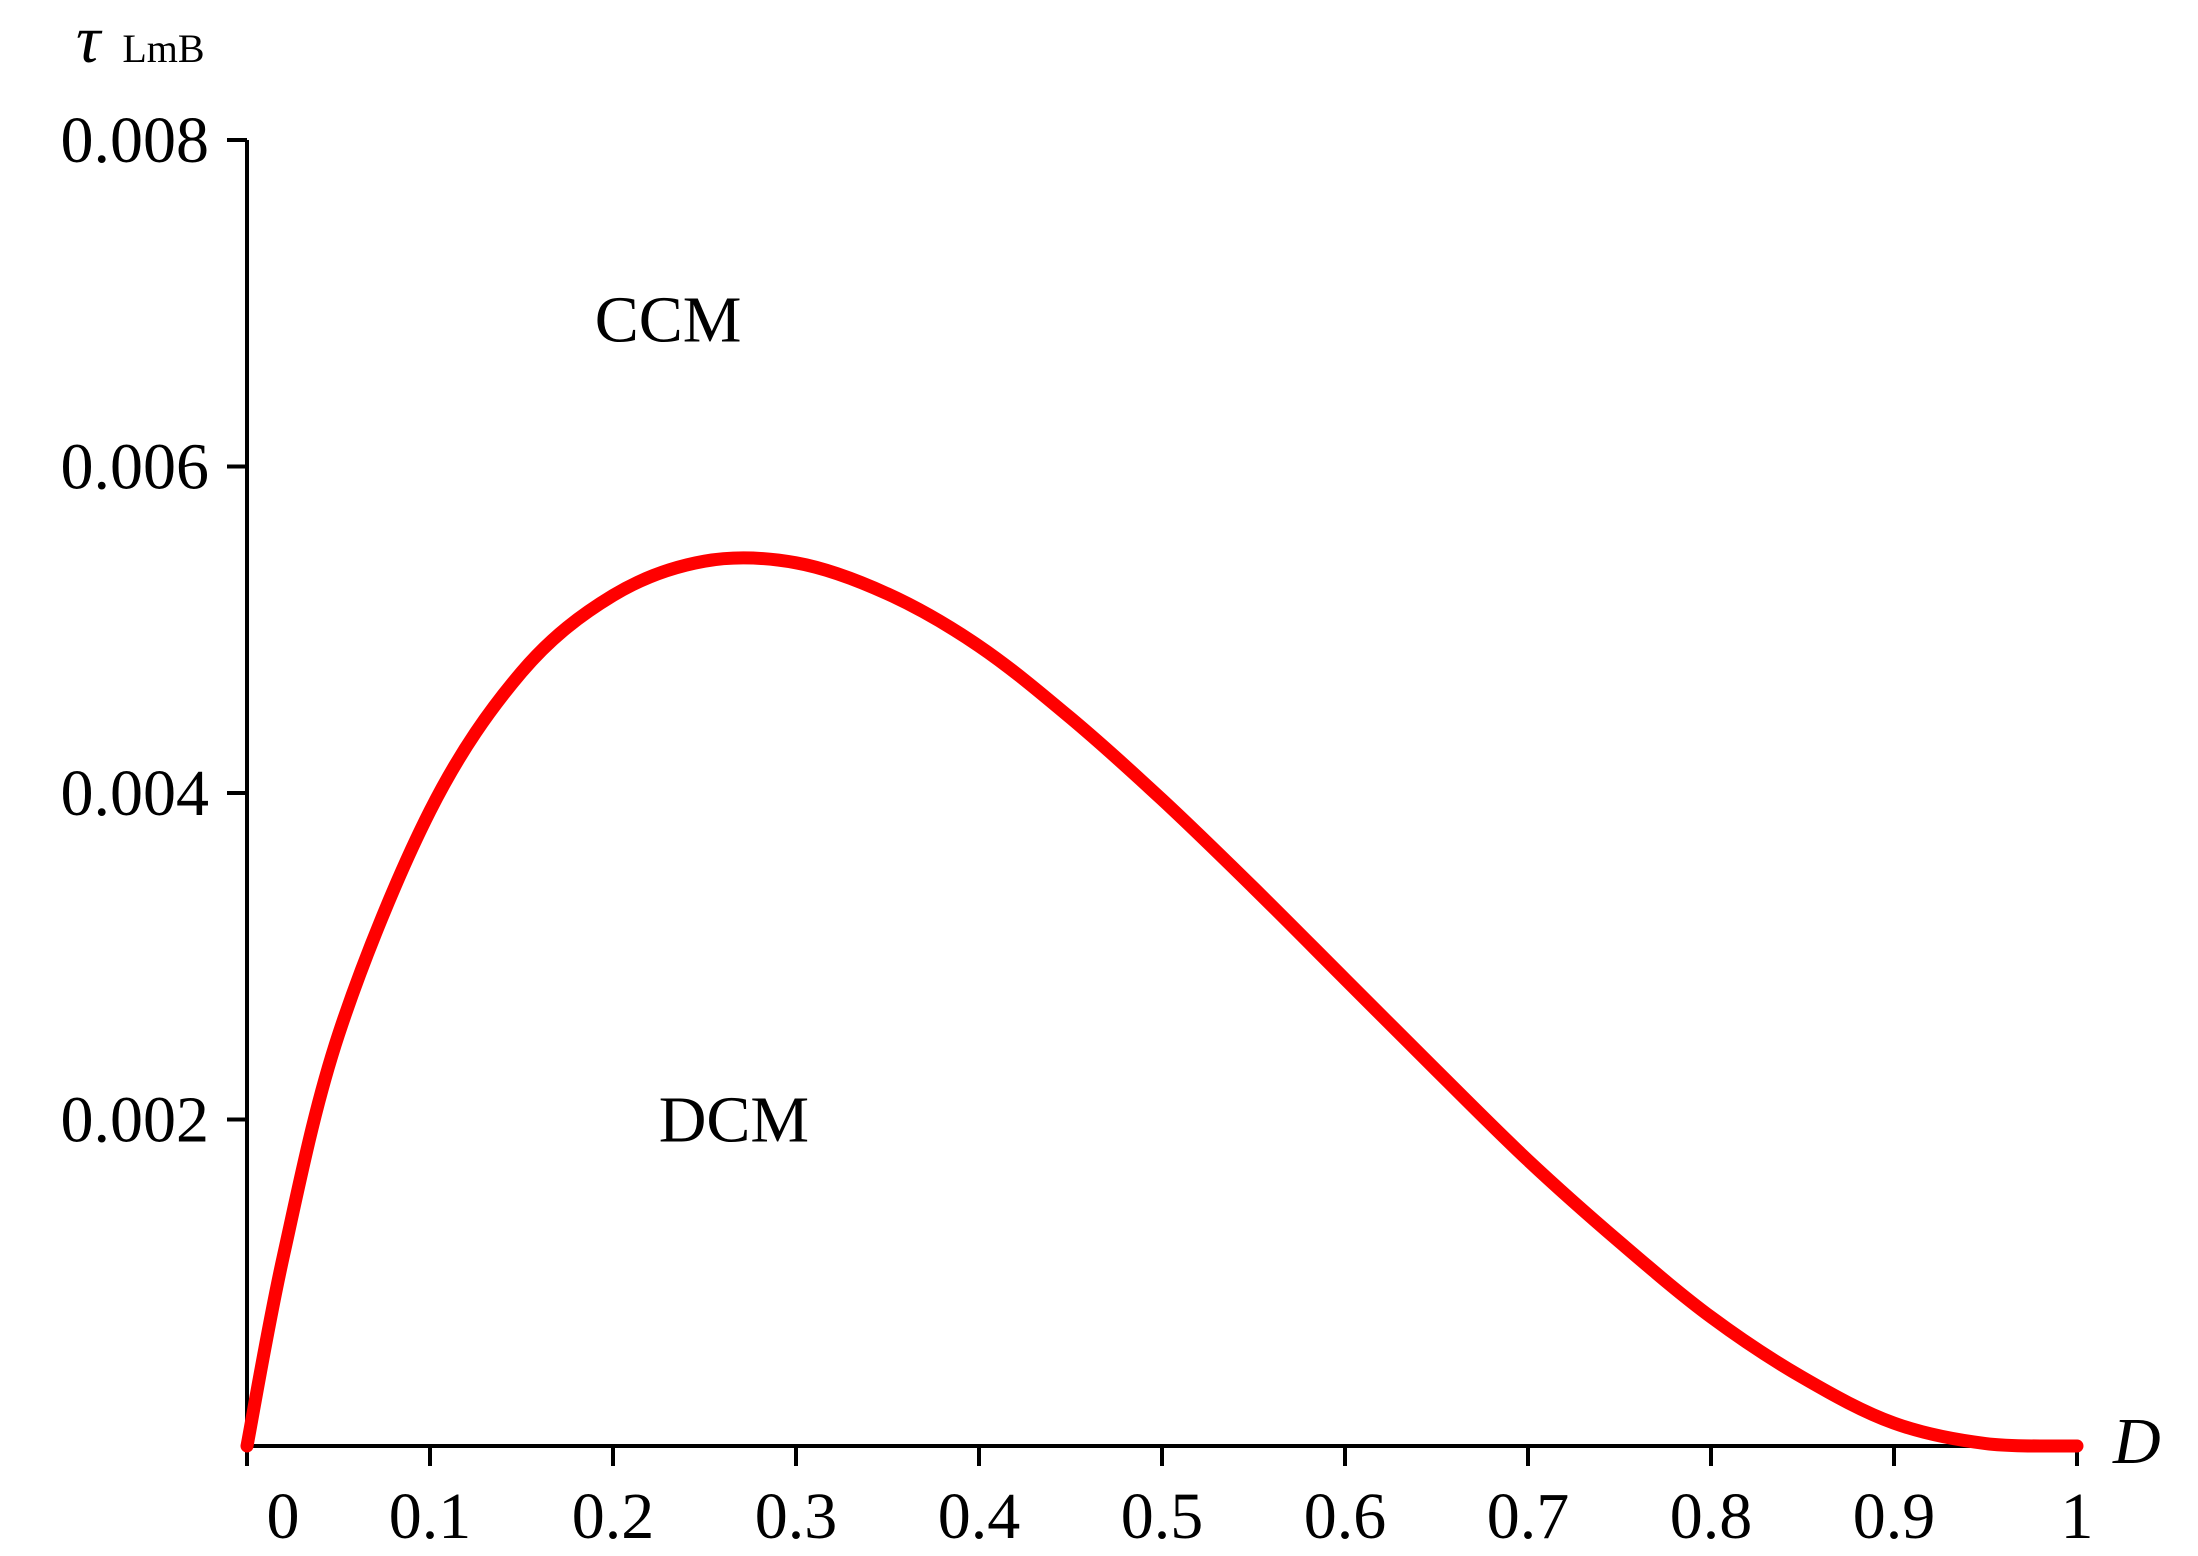 The image size is (2198, 1556). I want to click on x-ticks: 0 0.1 0.2 0.3 0.4 0.5 0.6 0.7 0.8 0.9 1, so click(1169, 1499).